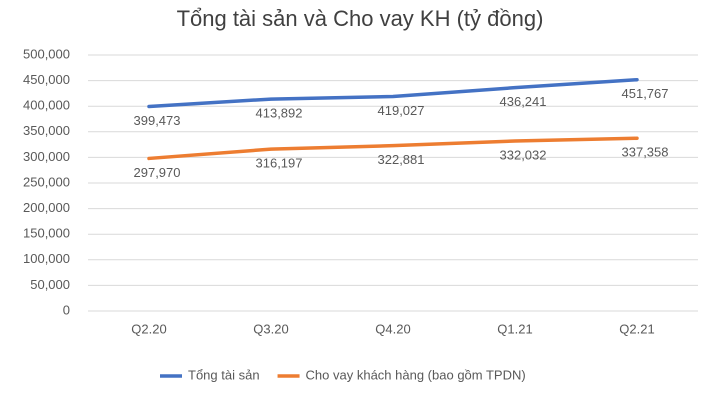 The image size is (721, 404). I want to click on x-tick-label: Q2.20, so click(148, 328).